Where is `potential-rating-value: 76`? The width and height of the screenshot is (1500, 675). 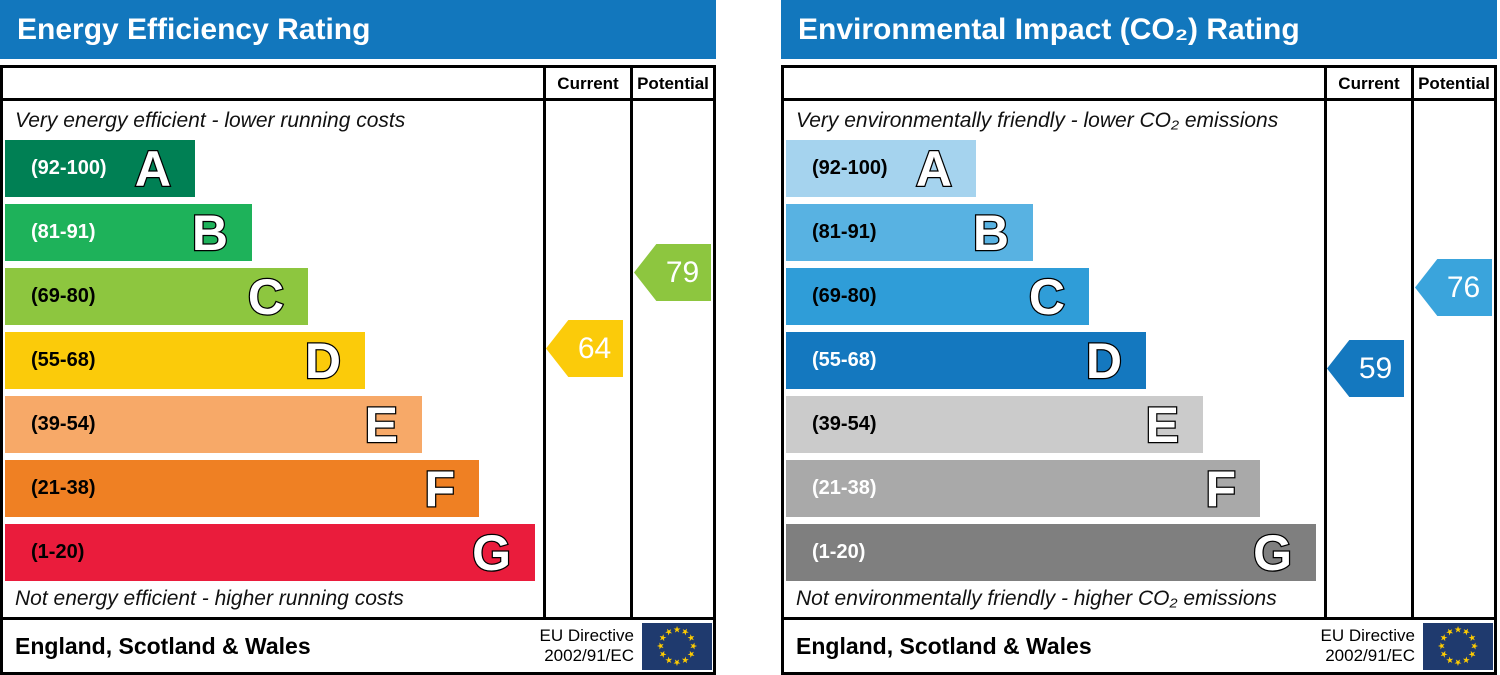
potential-rating-value: 76 is located at coordinates (1463, 287).